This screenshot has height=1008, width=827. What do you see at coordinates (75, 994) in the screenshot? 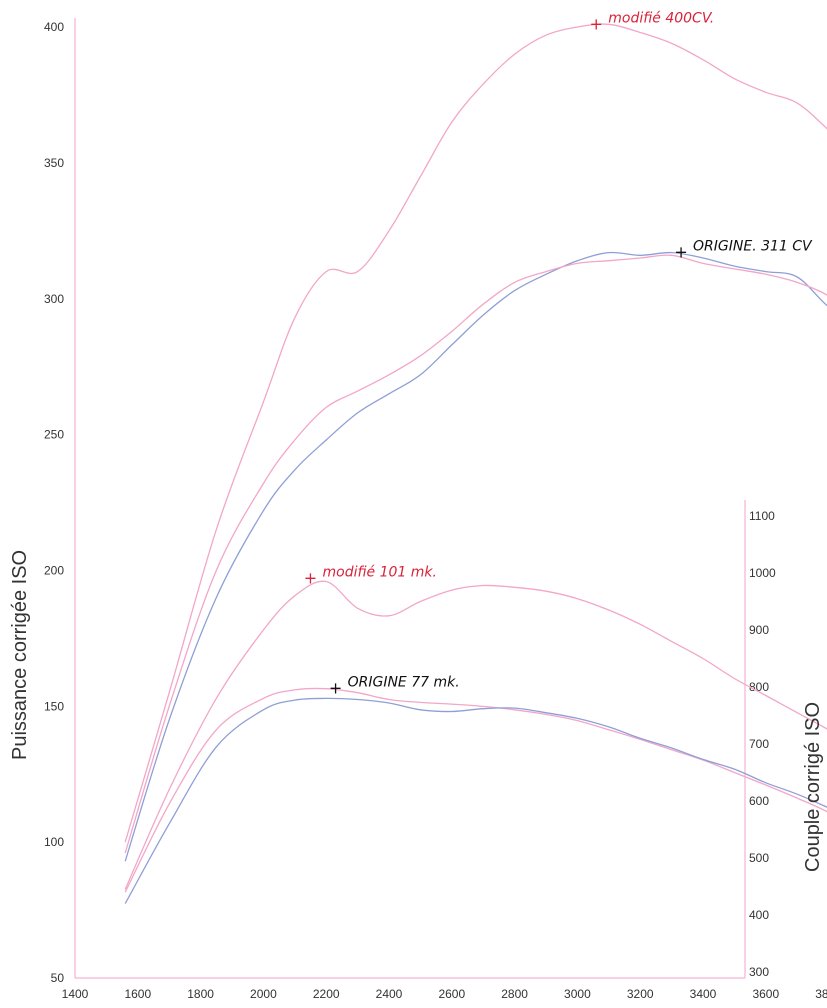
I see `x-tick-label: 1400` at bounding box center [75, 994].